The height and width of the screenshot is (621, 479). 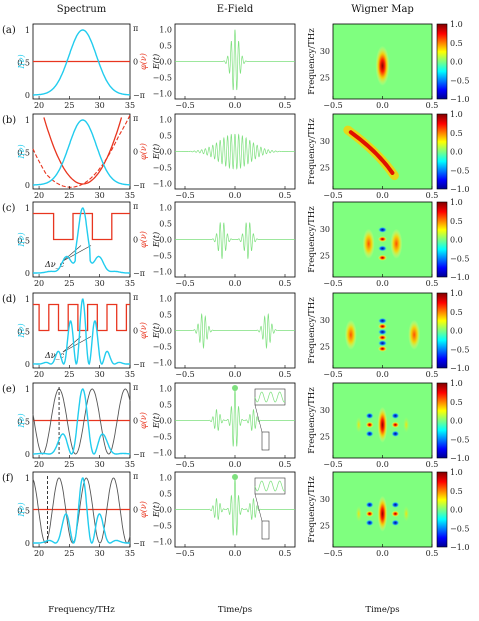 What do you see at coordinates (9, 120) in the screenshot?
I see `row-label: (b)` at bounding box center [9, 120].